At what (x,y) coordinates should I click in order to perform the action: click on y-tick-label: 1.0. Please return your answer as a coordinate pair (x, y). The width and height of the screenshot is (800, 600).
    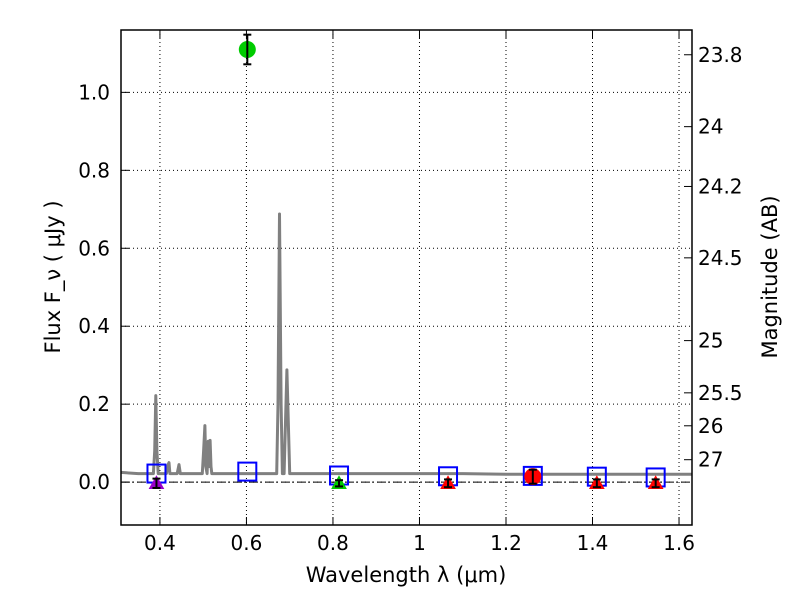
    Looking at the image, I should click on (94, 92).